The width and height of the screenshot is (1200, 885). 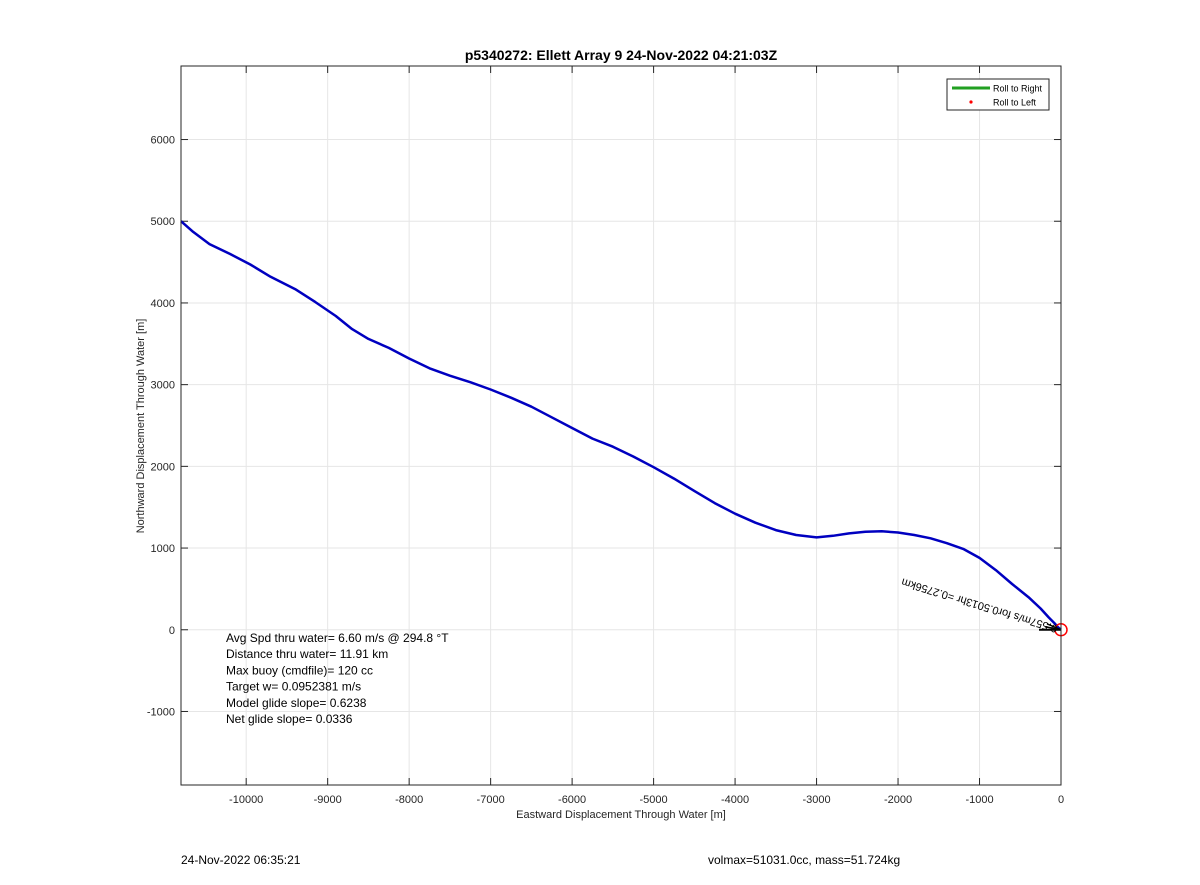 I want to click on x-tick-label: -9000, so click(x=328, y=800).